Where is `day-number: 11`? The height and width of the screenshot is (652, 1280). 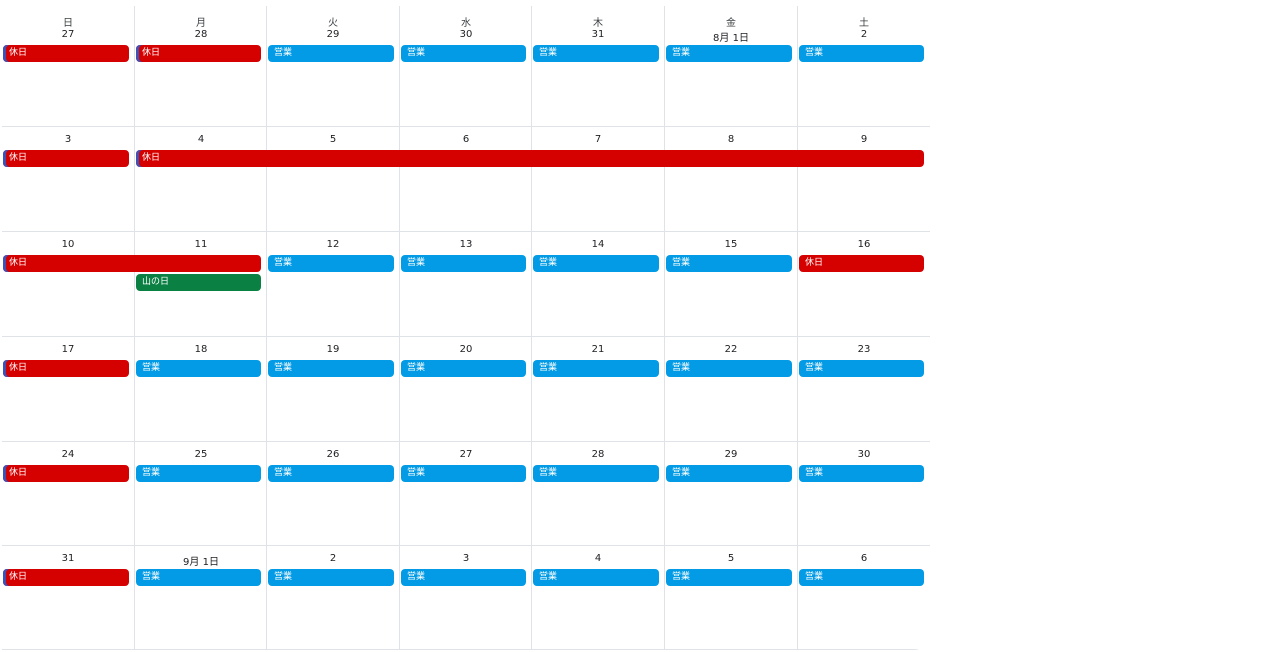
day-number: 11 is located at coordinates (201, 244).